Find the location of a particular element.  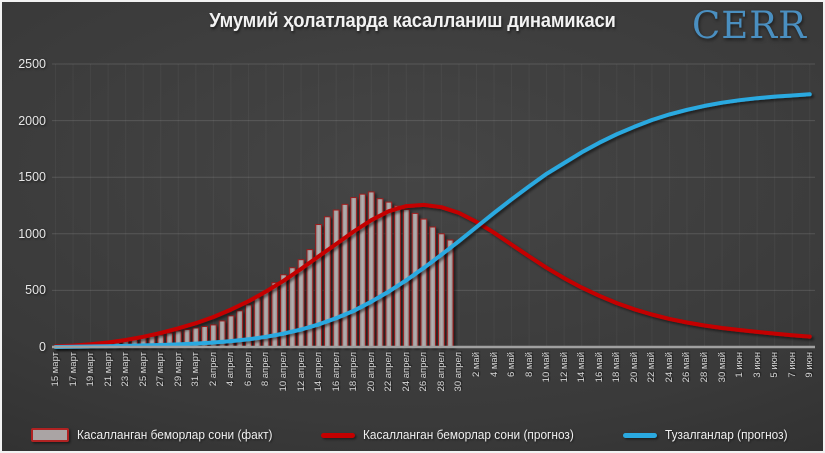

legend-swatch-forecast-line is located at coordinates (337, 435).